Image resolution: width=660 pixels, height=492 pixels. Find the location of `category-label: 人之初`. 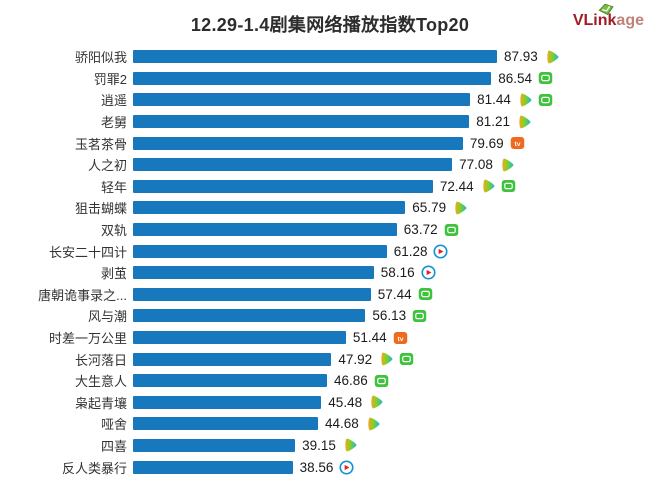

category-label: 人之初 is located at coordinates (107, 166).